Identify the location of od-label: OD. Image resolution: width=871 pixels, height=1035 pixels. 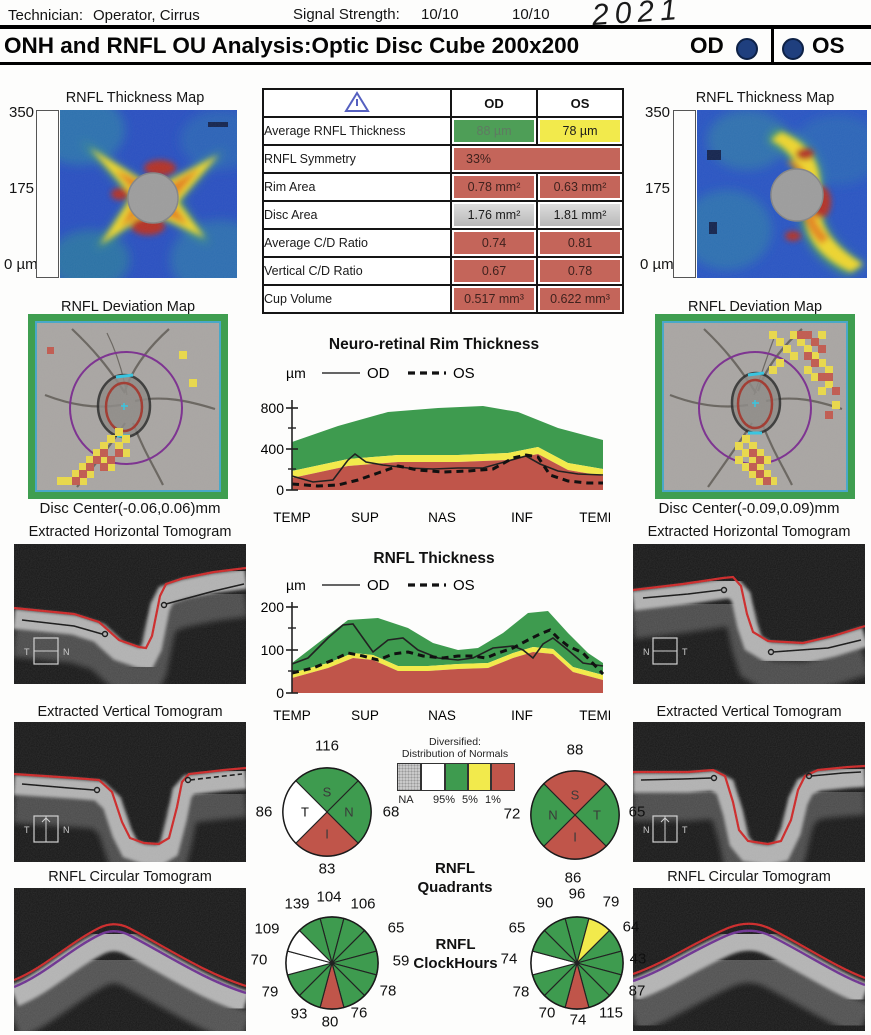
(707, 45).